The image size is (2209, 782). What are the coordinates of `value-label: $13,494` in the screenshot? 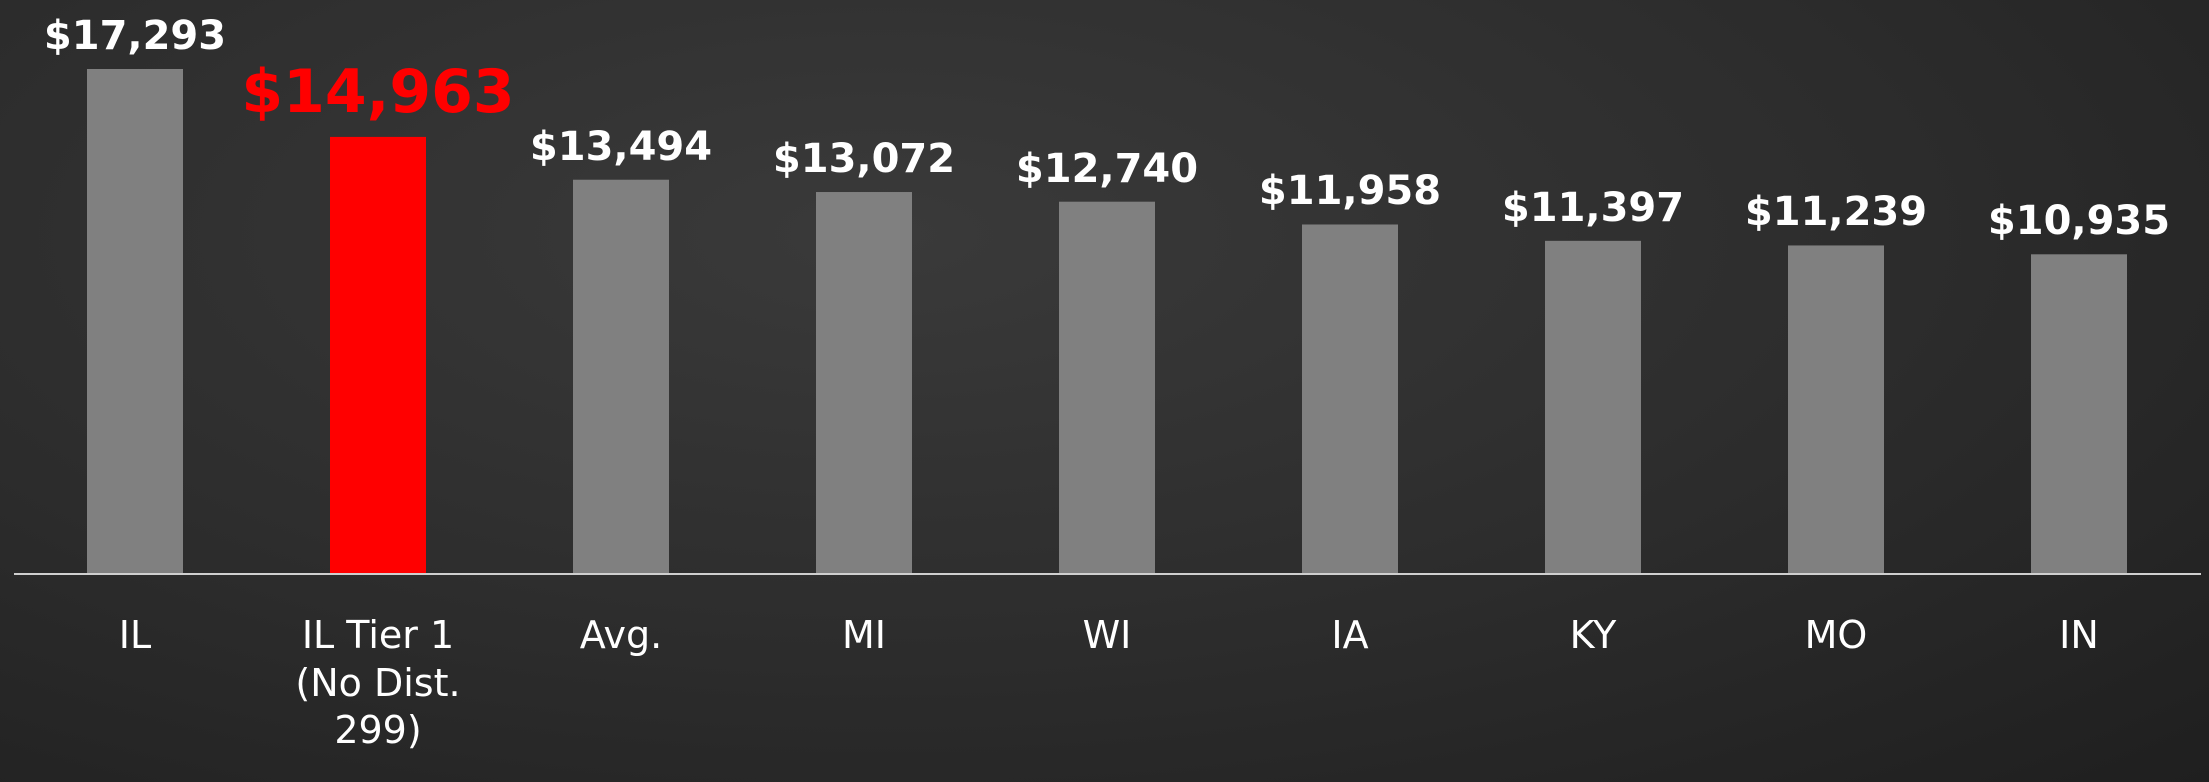 It's located at (621, 146).